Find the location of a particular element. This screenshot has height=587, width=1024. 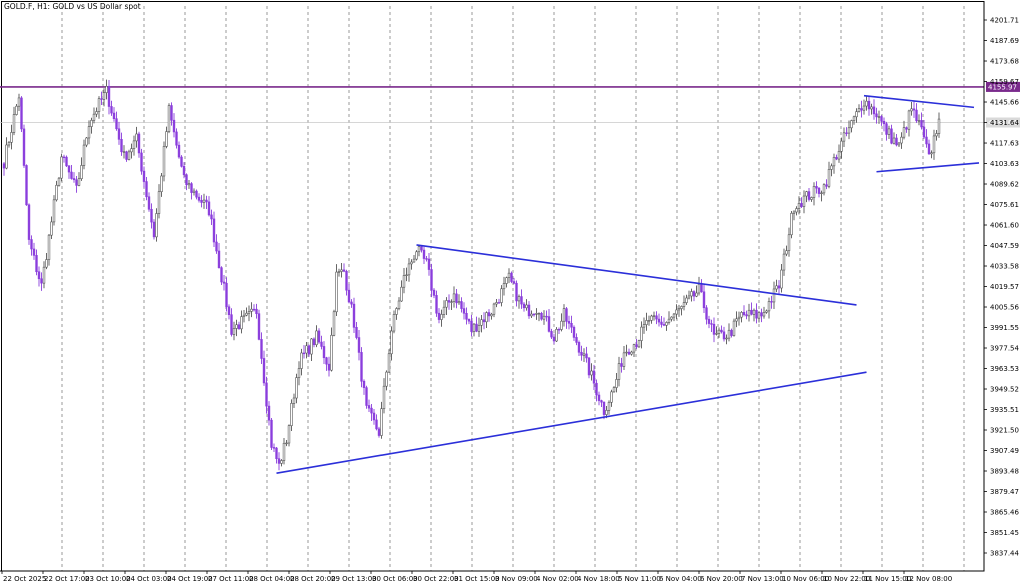

y-tick-label: 3907.49 is located at coordinates (1004, 451).